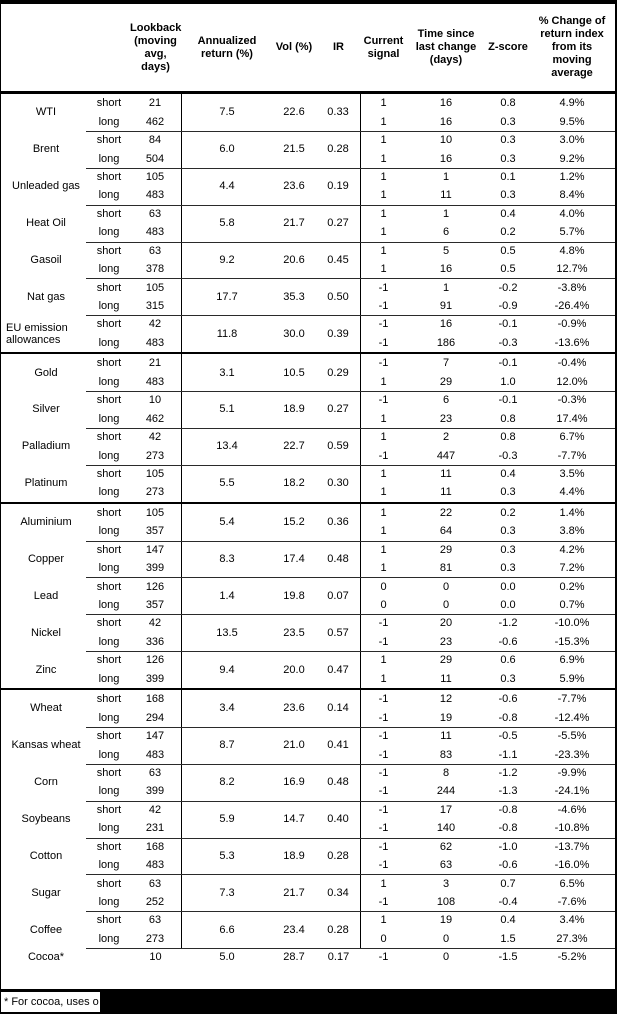  I want to click on cell-lookback: 42, so click(155, 623).